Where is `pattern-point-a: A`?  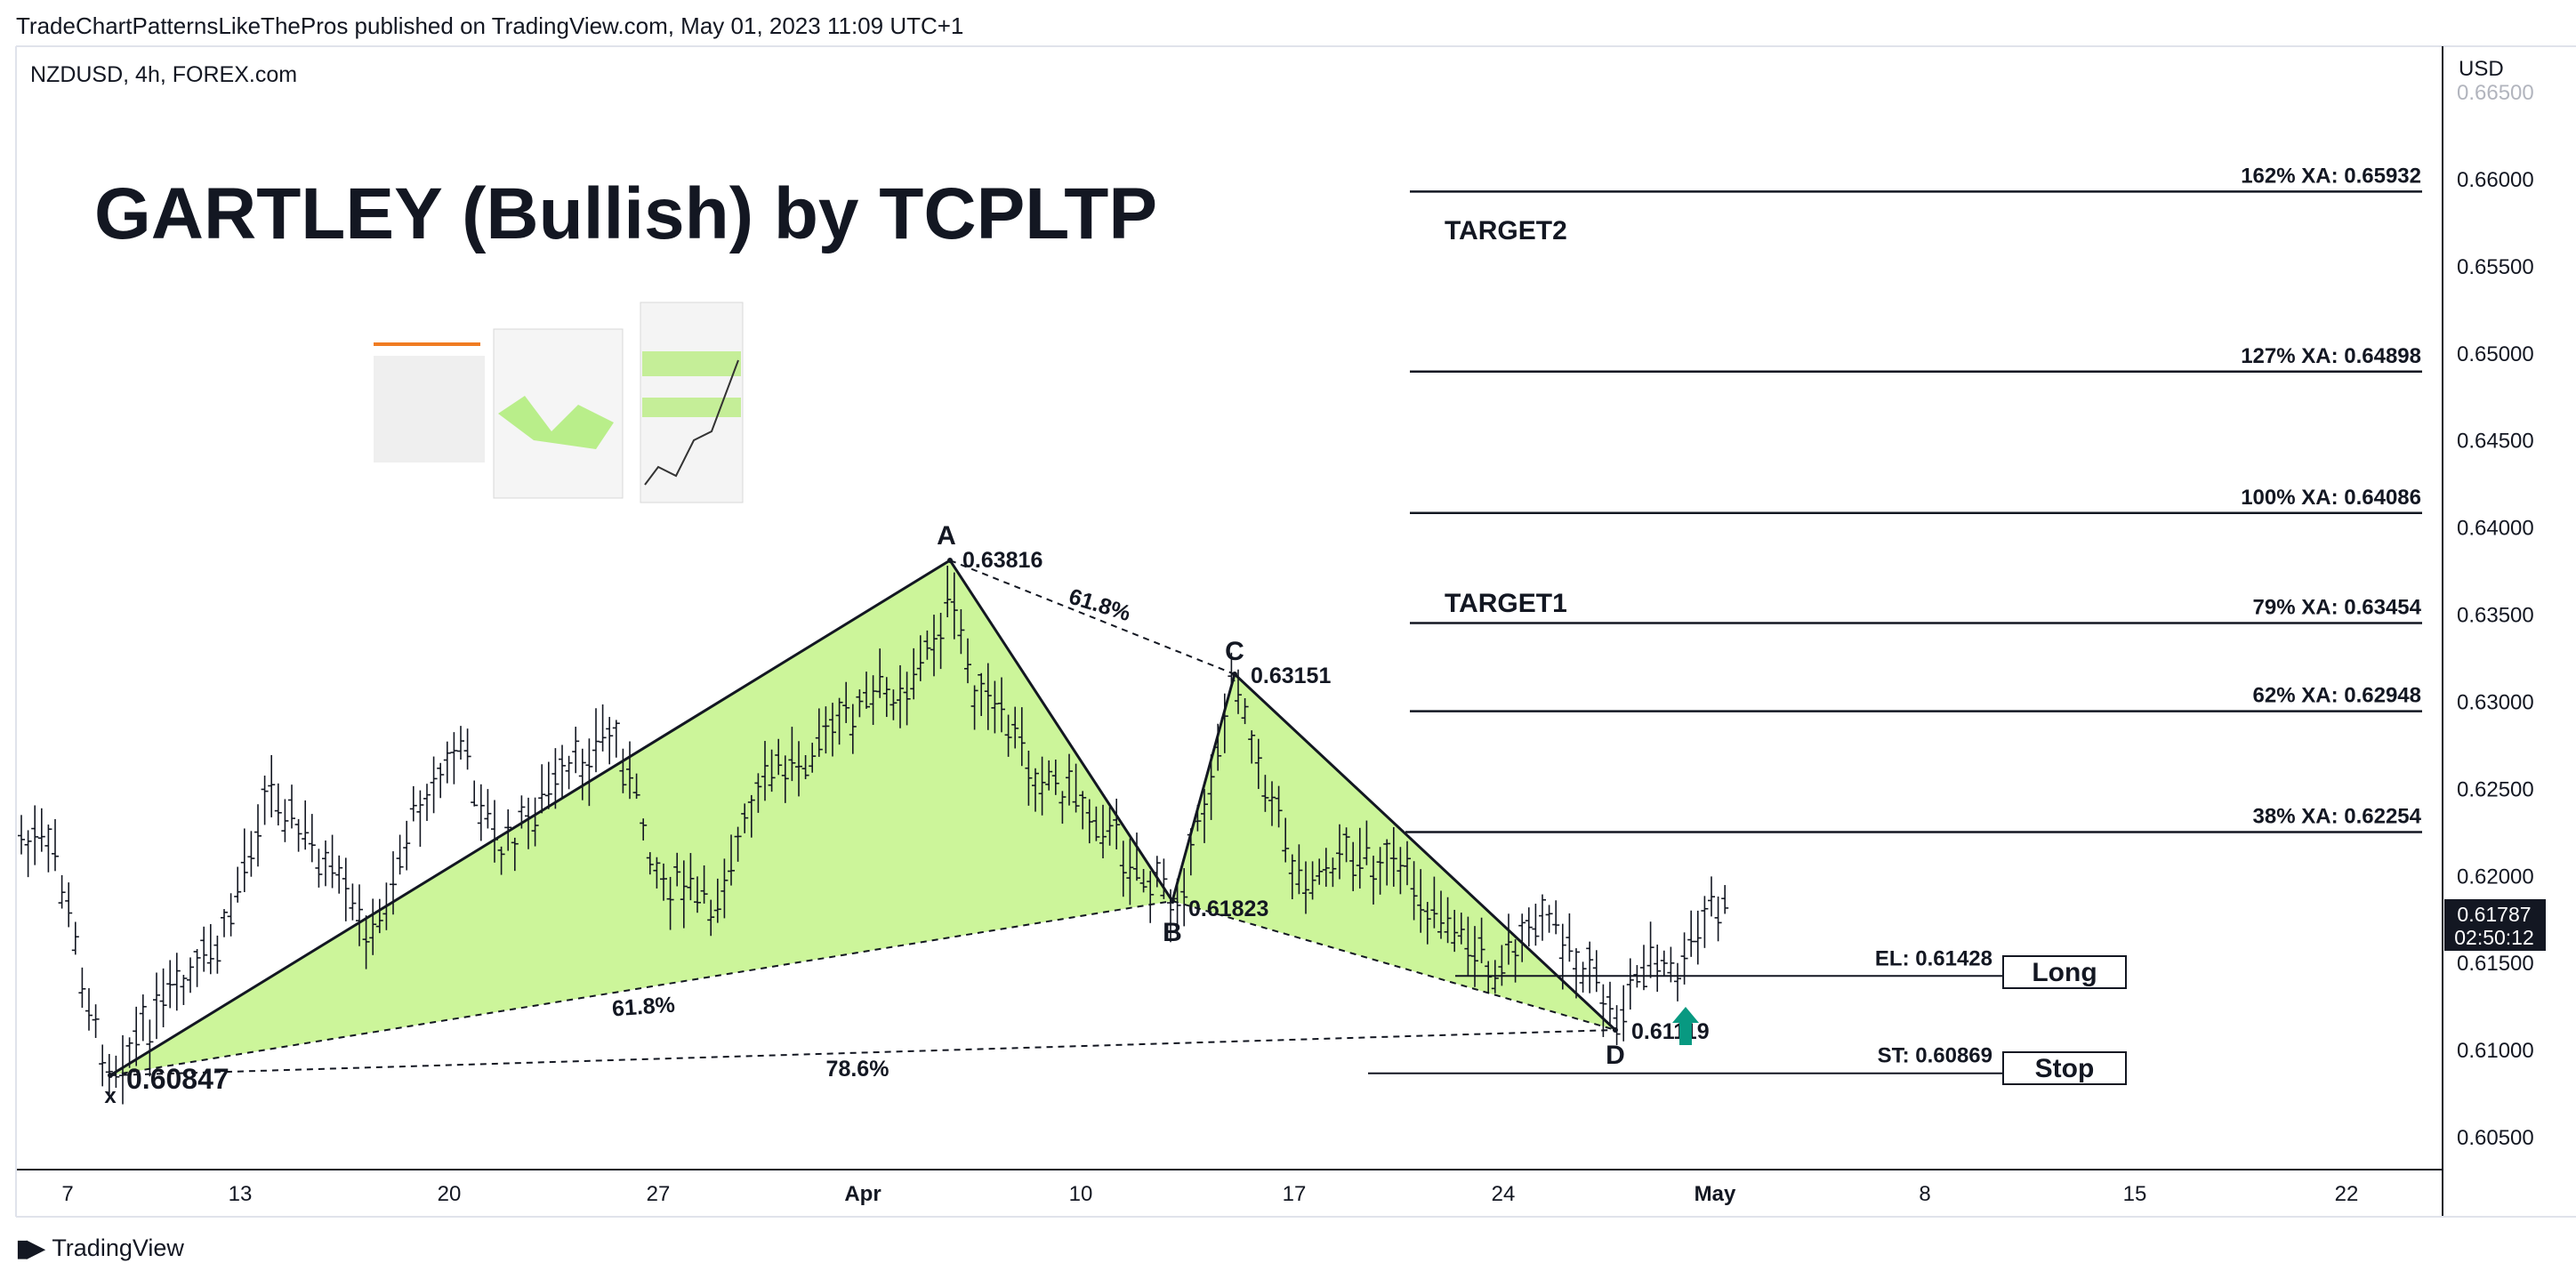 pattern-point-a: A is located at coordinates (946, 536).